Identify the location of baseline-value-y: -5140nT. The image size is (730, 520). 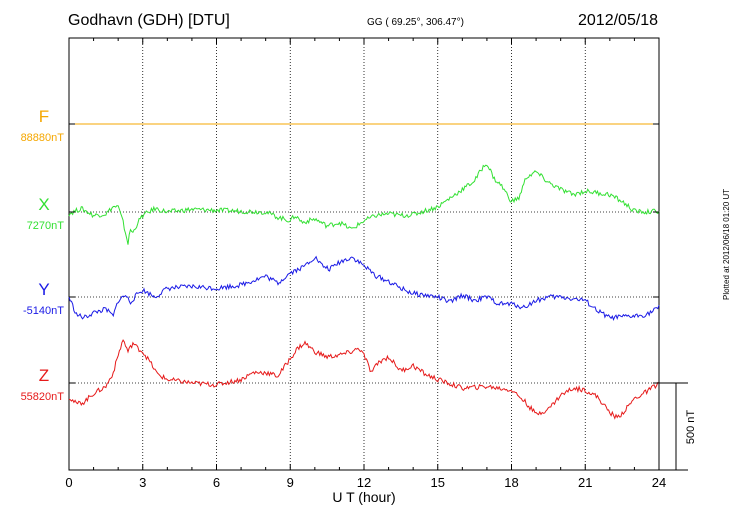
(43, 311).